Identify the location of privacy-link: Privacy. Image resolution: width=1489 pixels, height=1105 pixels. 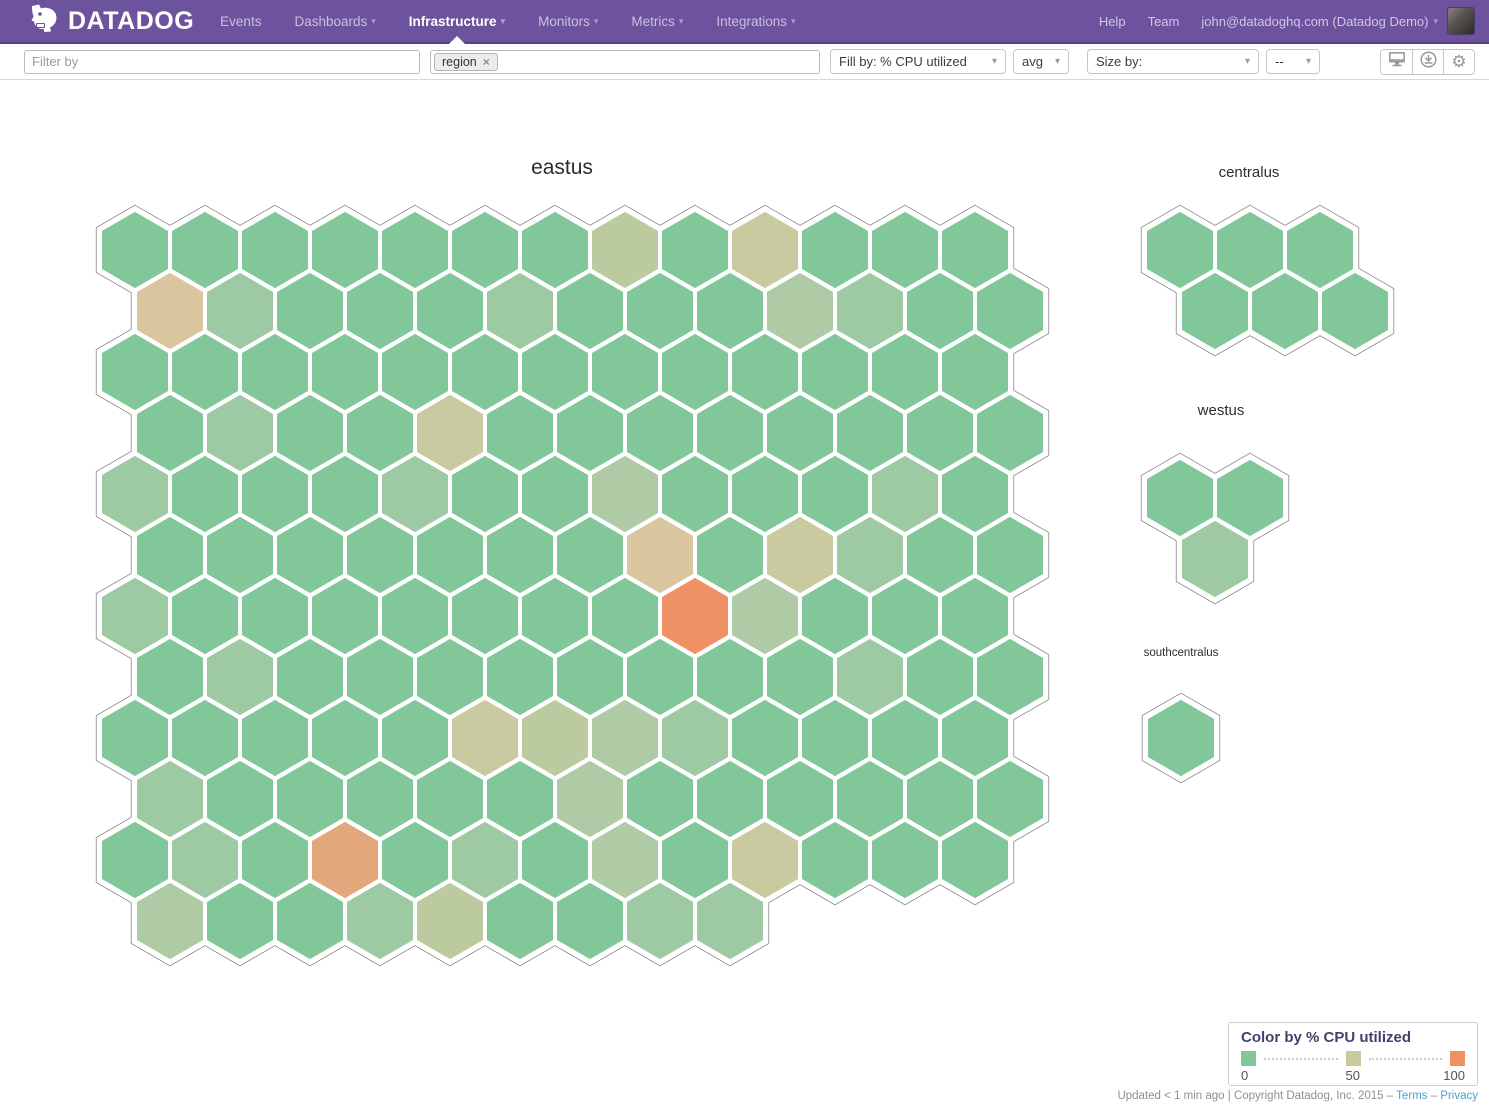
(1459, 1096).